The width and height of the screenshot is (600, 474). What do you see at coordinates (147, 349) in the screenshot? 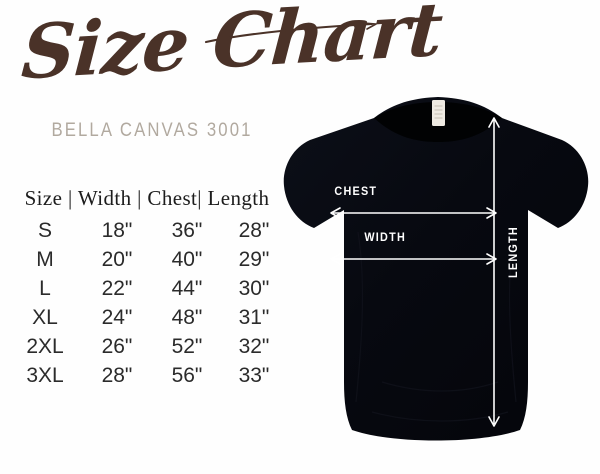
I see `table-row: 2XL 26" 52" 32"` at bounding box center [147, 349].